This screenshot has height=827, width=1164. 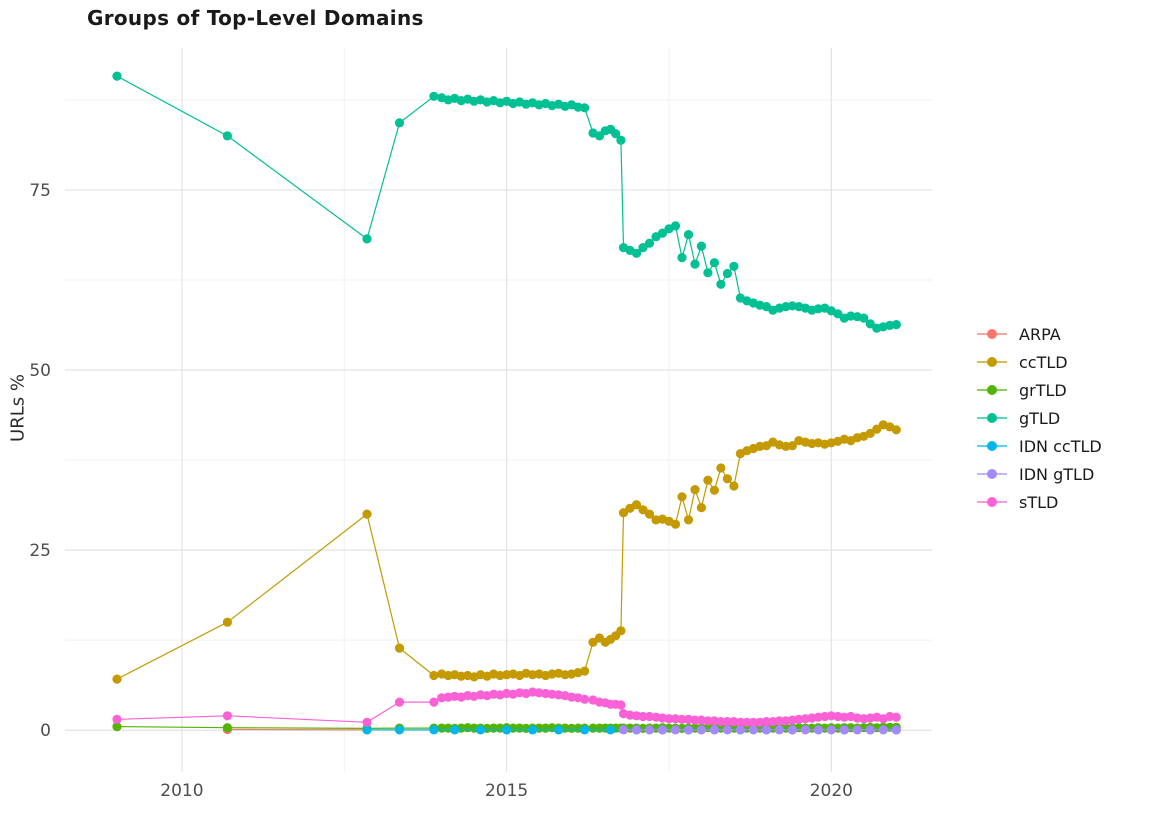 I want to click on x-tick-label: 2015, so click(x=506, y=791).